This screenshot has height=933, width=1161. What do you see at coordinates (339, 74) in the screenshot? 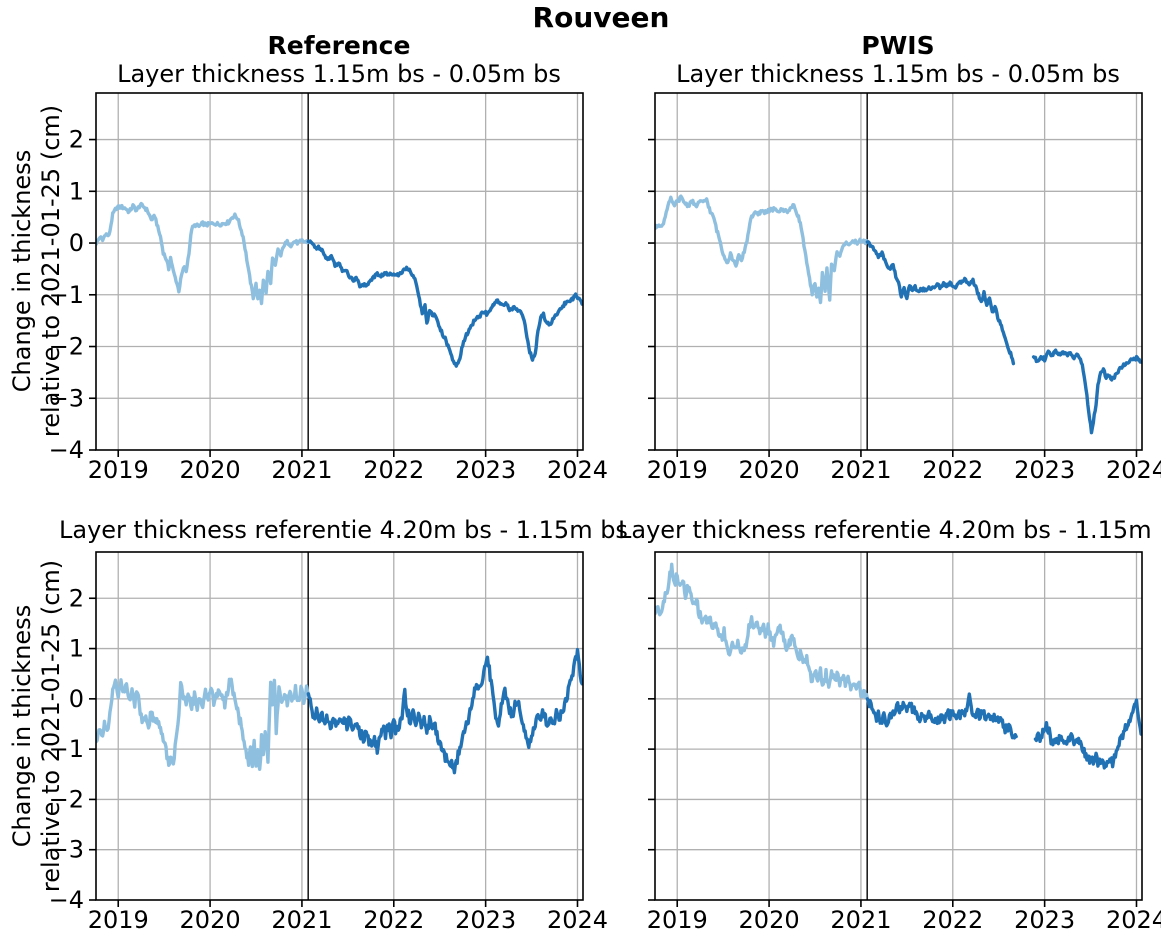
I see `subplot-title-reference-top: Layer thickness 1.15m bs - 0.05m bs` at bounding box center [339, 74].